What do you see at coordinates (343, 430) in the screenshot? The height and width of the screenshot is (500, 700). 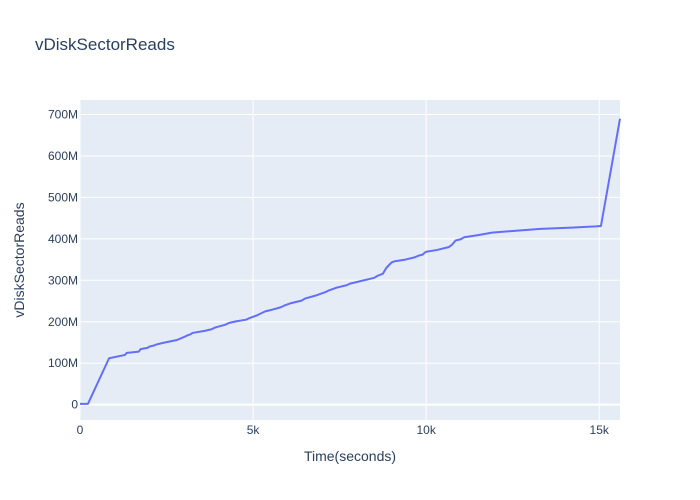 I see `x-axis-ticks: 0 5k 10k 15k` at bounding box center [343, 430].